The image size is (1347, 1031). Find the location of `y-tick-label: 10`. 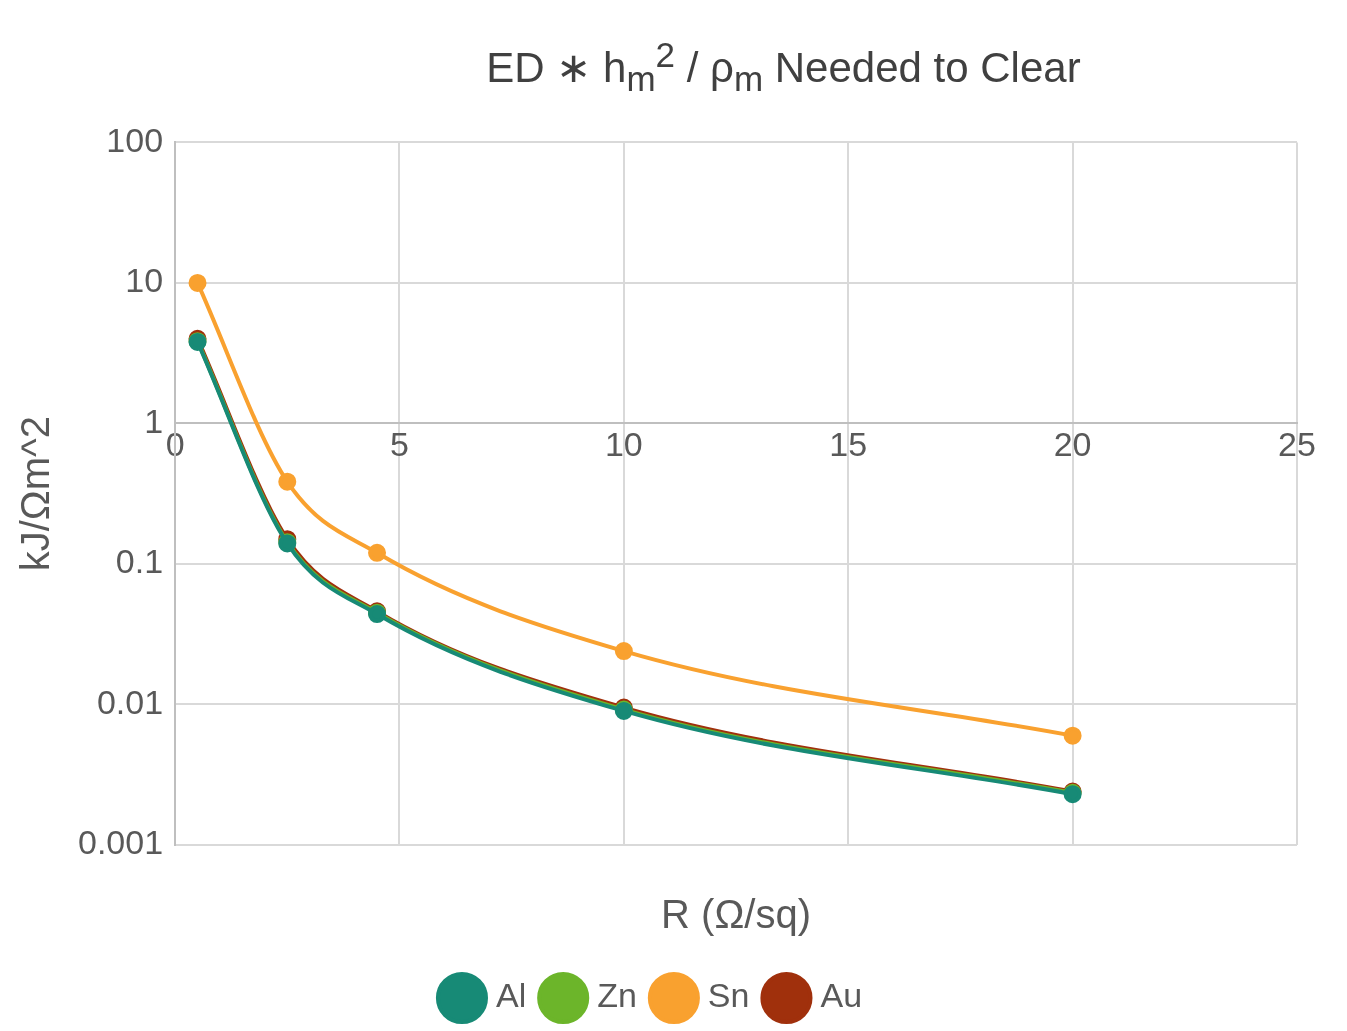

y-tick-label: 10 is located at coordinates (144, 280).